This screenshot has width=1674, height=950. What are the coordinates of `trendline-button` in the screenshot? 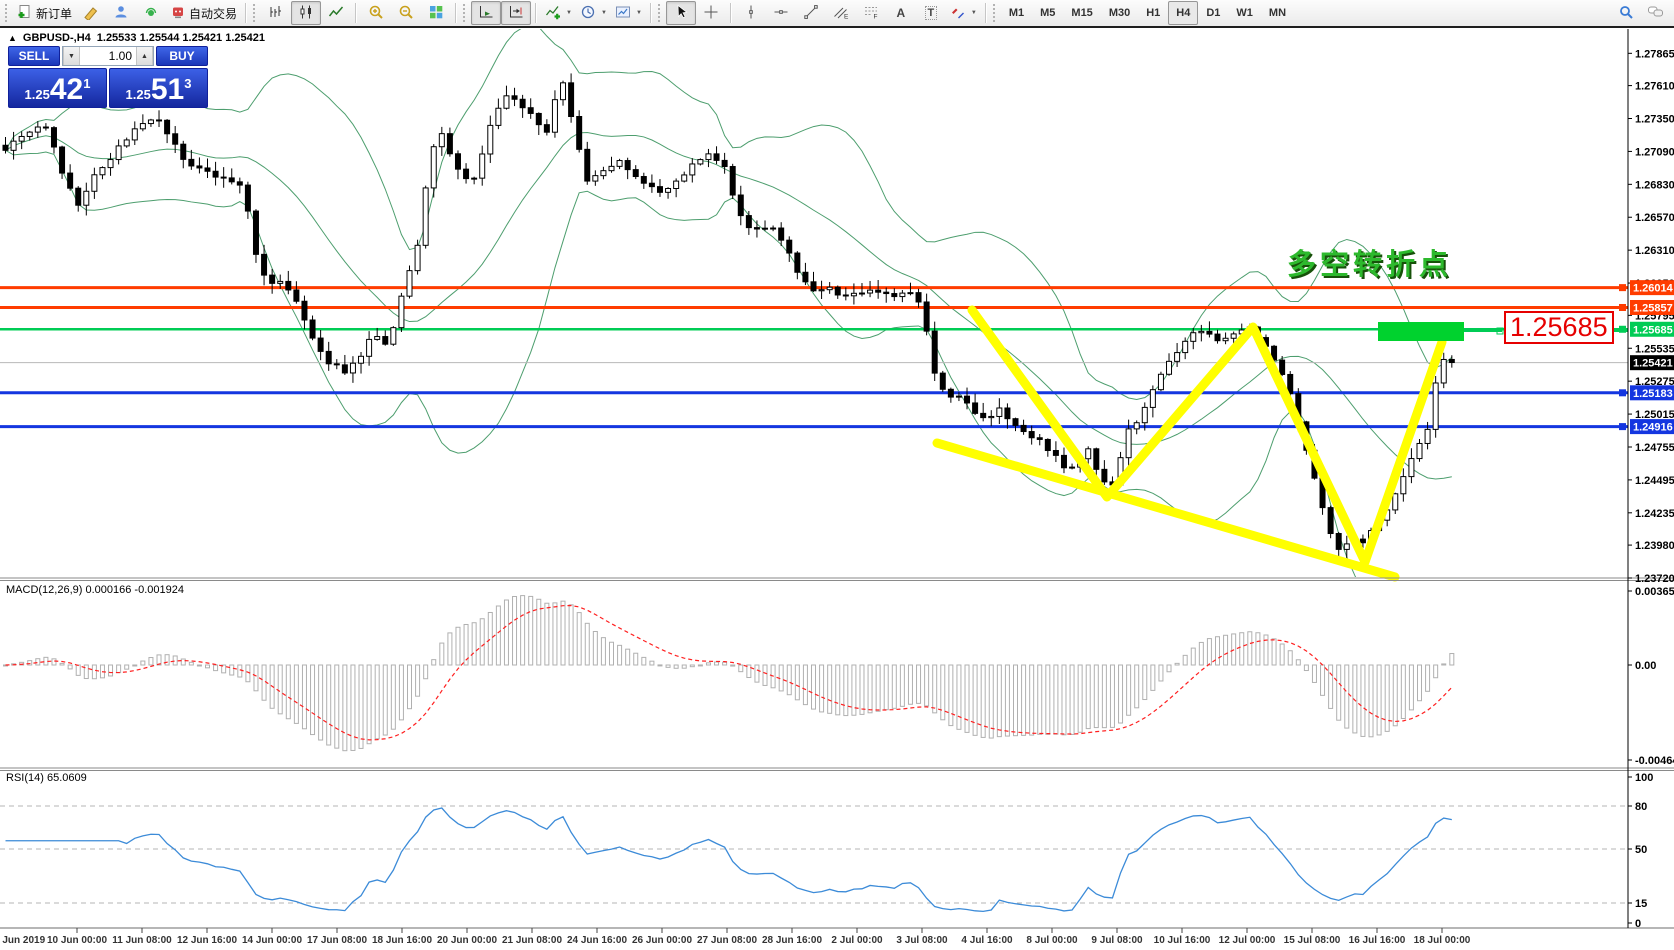 It's located at (811, 13).